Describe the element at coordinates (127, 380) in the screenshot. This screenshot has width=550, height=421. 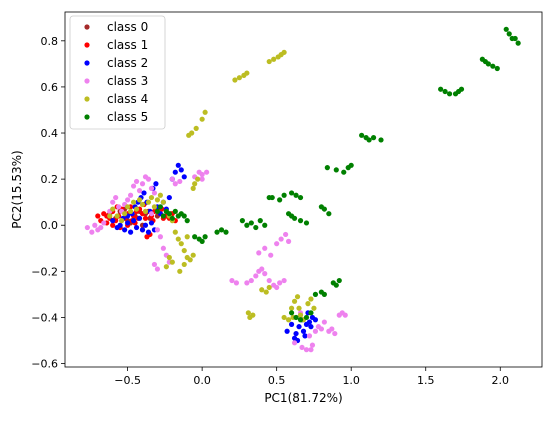
I see `x-tick-label: −0.5` at that location.